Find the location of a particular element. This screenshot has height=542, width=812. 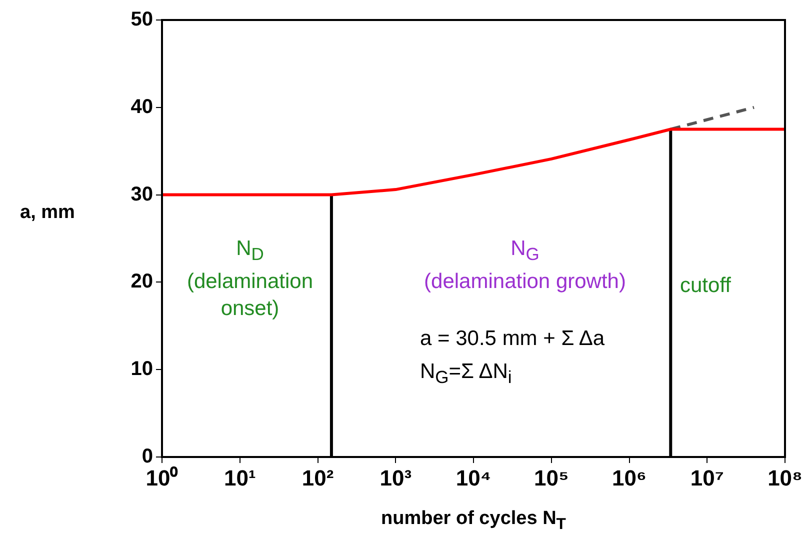

y-tick-label: 50 is located at coordinates (141, 19).